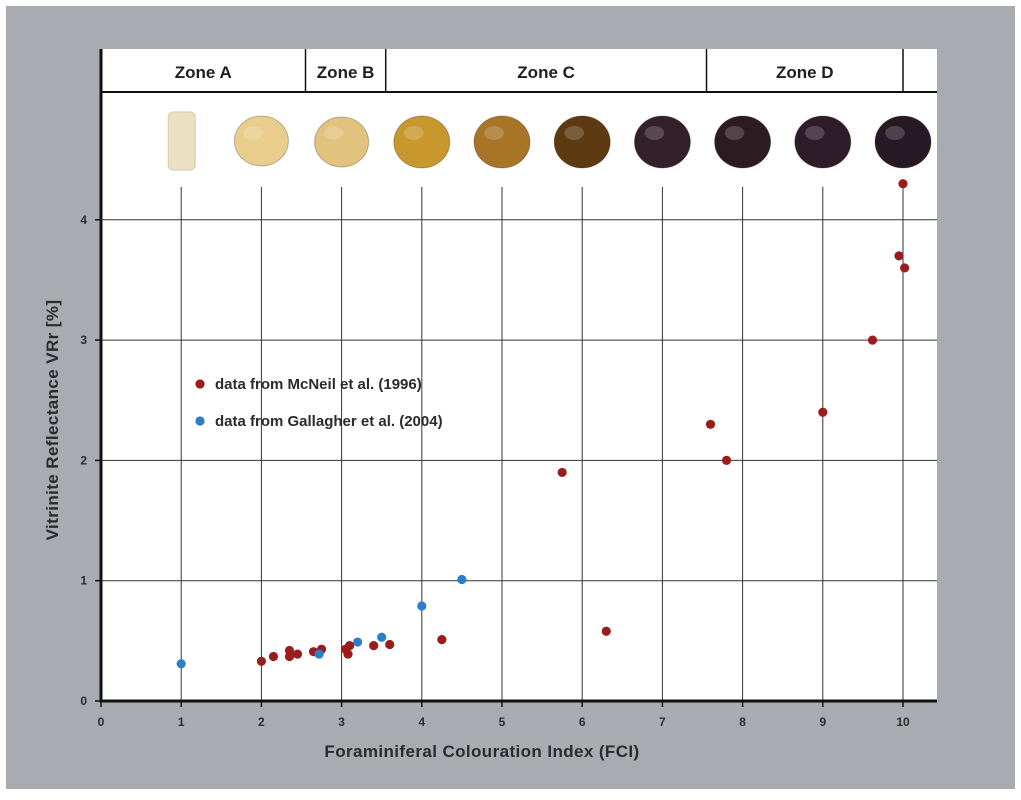 The image size is (1021, 800). I want to click on x-tick-label: 7, so click(662, 722).